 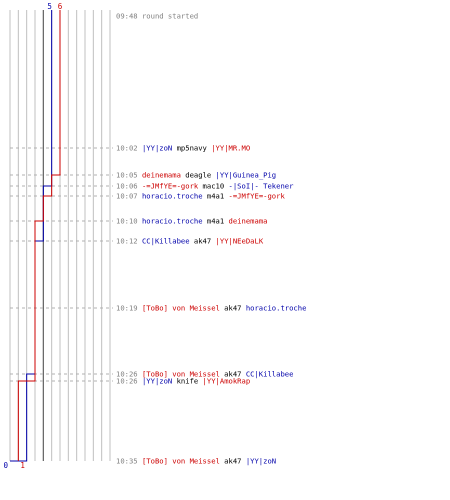 What do you see at coordinates (127, 308) in the screenshot?
I see `event-time: 10:19` at bounding box center [127, 308].